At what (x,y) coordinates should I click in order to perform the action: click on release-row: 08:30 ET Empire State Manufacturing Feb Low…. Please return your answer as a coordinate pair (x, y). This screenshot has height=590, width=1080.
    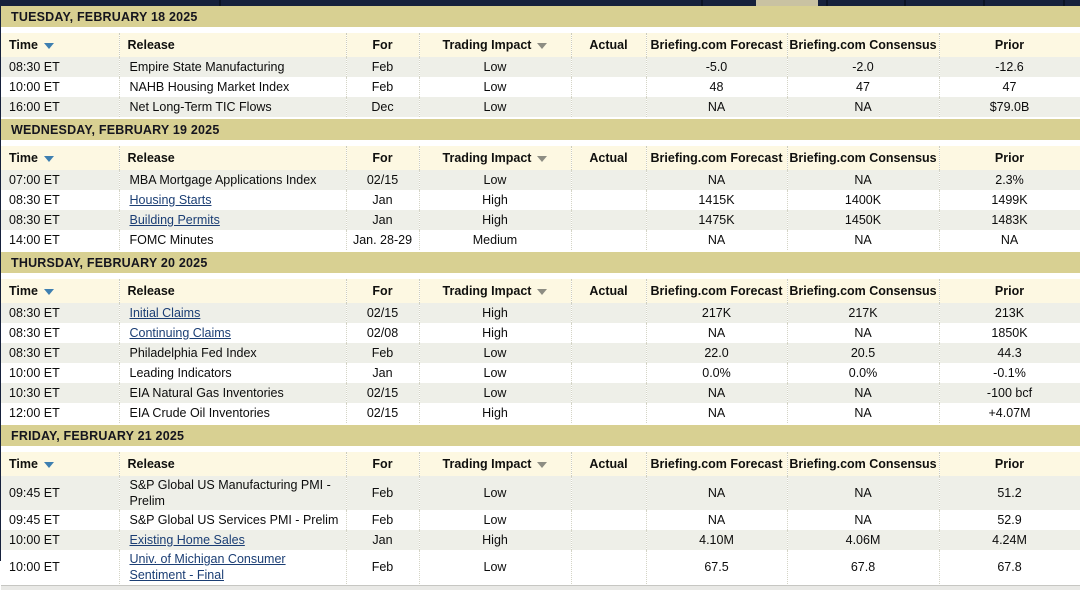
    Looking at the image, I should click on (540, 67).